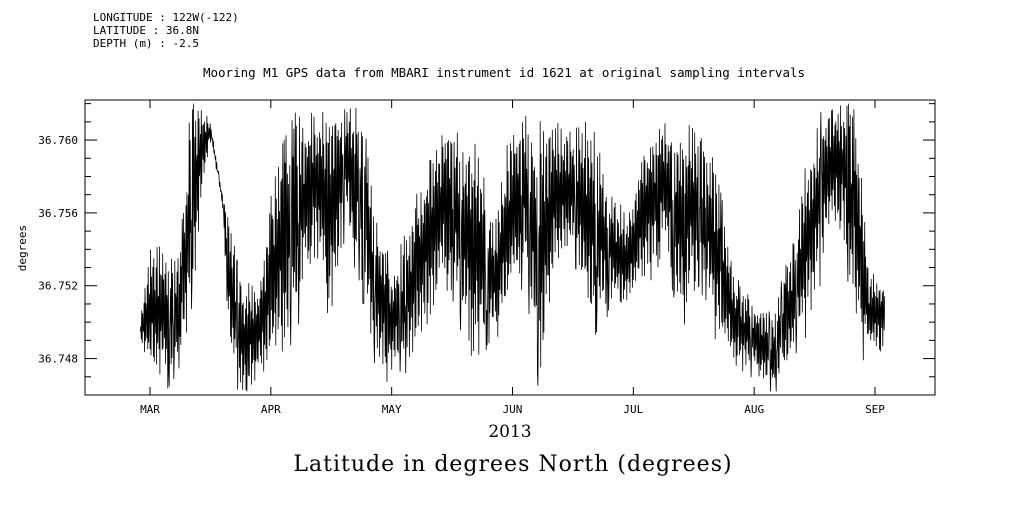  What do you see at coordinates (392, 409) in the screenshot?
I see `x-tick-label: MAY` at bounding box center [392, 409].